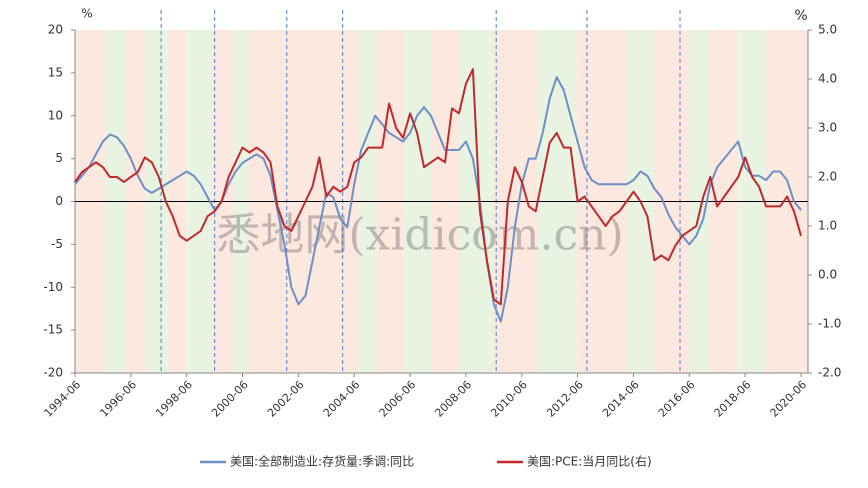  I want to click on y-tick-label: 10, so click(55, 115).